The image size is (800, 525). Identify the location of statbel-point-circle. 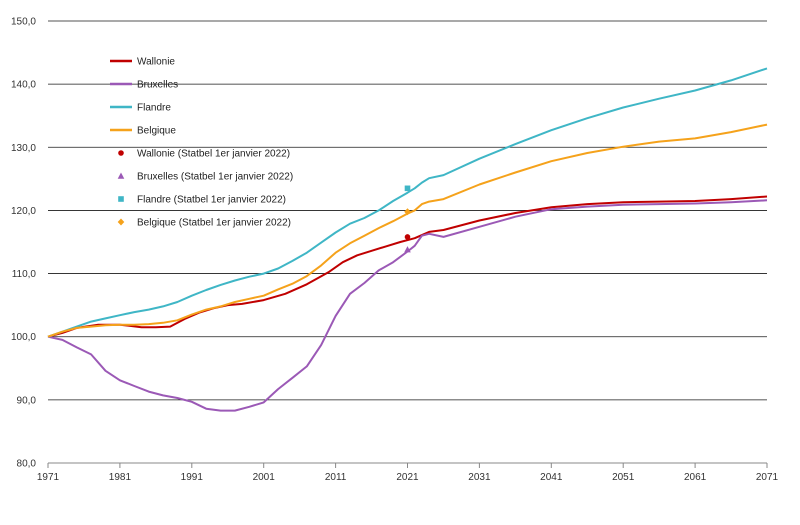
(407, 237).